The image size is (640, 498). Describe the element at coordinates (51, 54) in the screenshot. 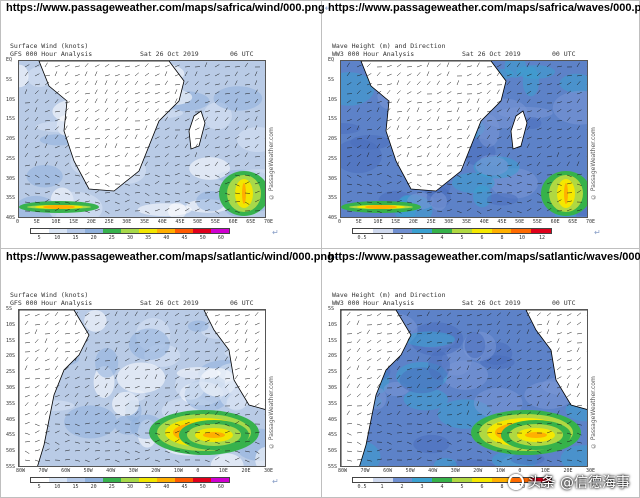

I see `map-model-line: GFS 000 Hour Analysis` at that location.